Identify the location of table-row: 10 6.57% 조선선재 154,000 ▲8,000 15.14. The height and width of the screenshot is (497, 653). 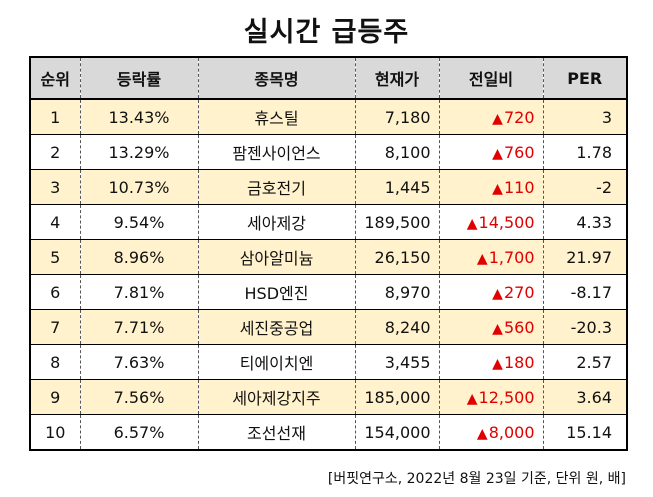
(328, 432).